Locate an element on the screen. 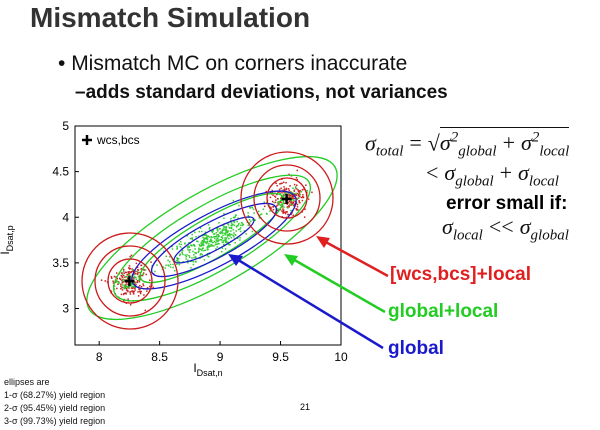 This screenshot has width=600, height=430. y-tick-label: 4.5 is located at coordinates (60, 172).